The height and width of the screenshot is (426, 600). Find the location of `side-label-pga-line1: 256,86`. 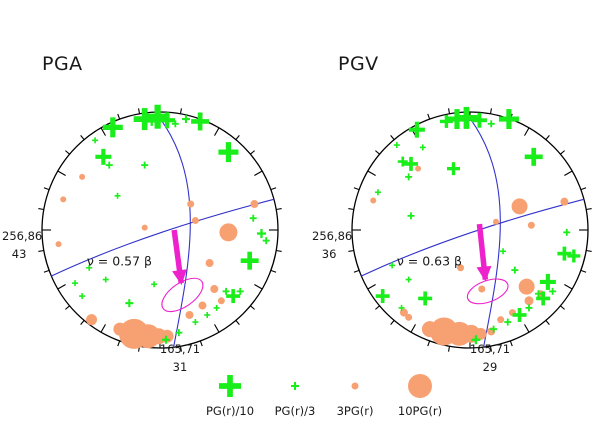

side-label-pga-line1: 256,86 is located at coordinates (22, 236).